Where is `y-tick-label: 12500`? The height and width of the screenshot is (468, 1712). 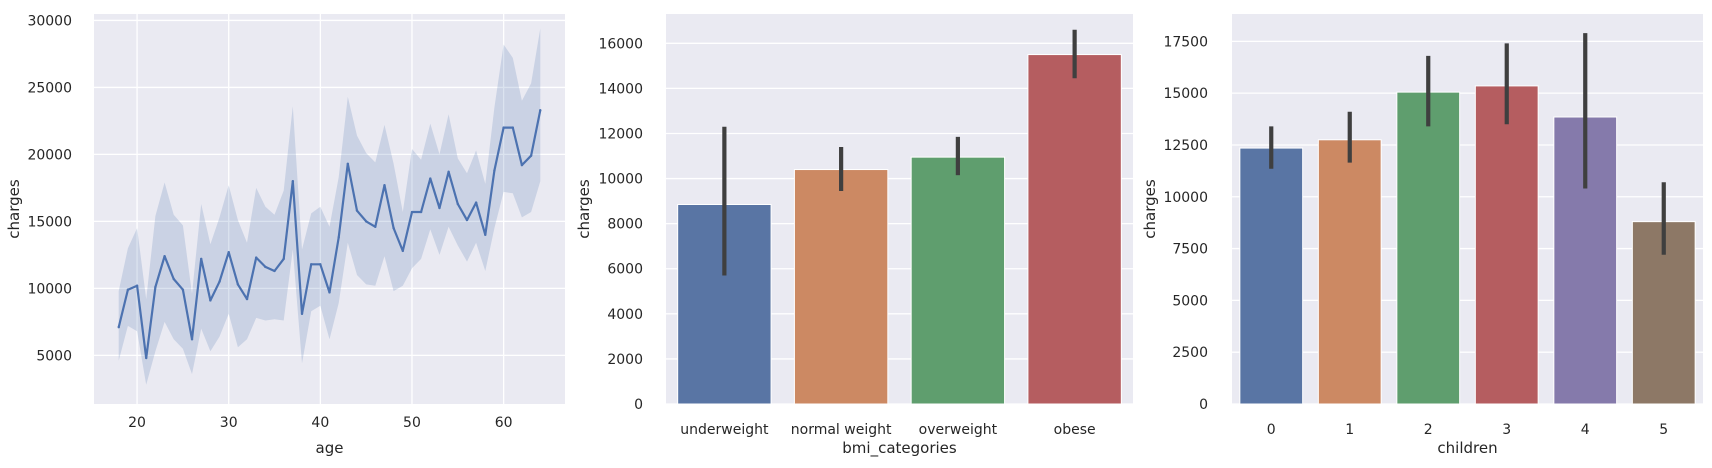
y-tick-label: 12500 is located at coordinates (1185, 146).